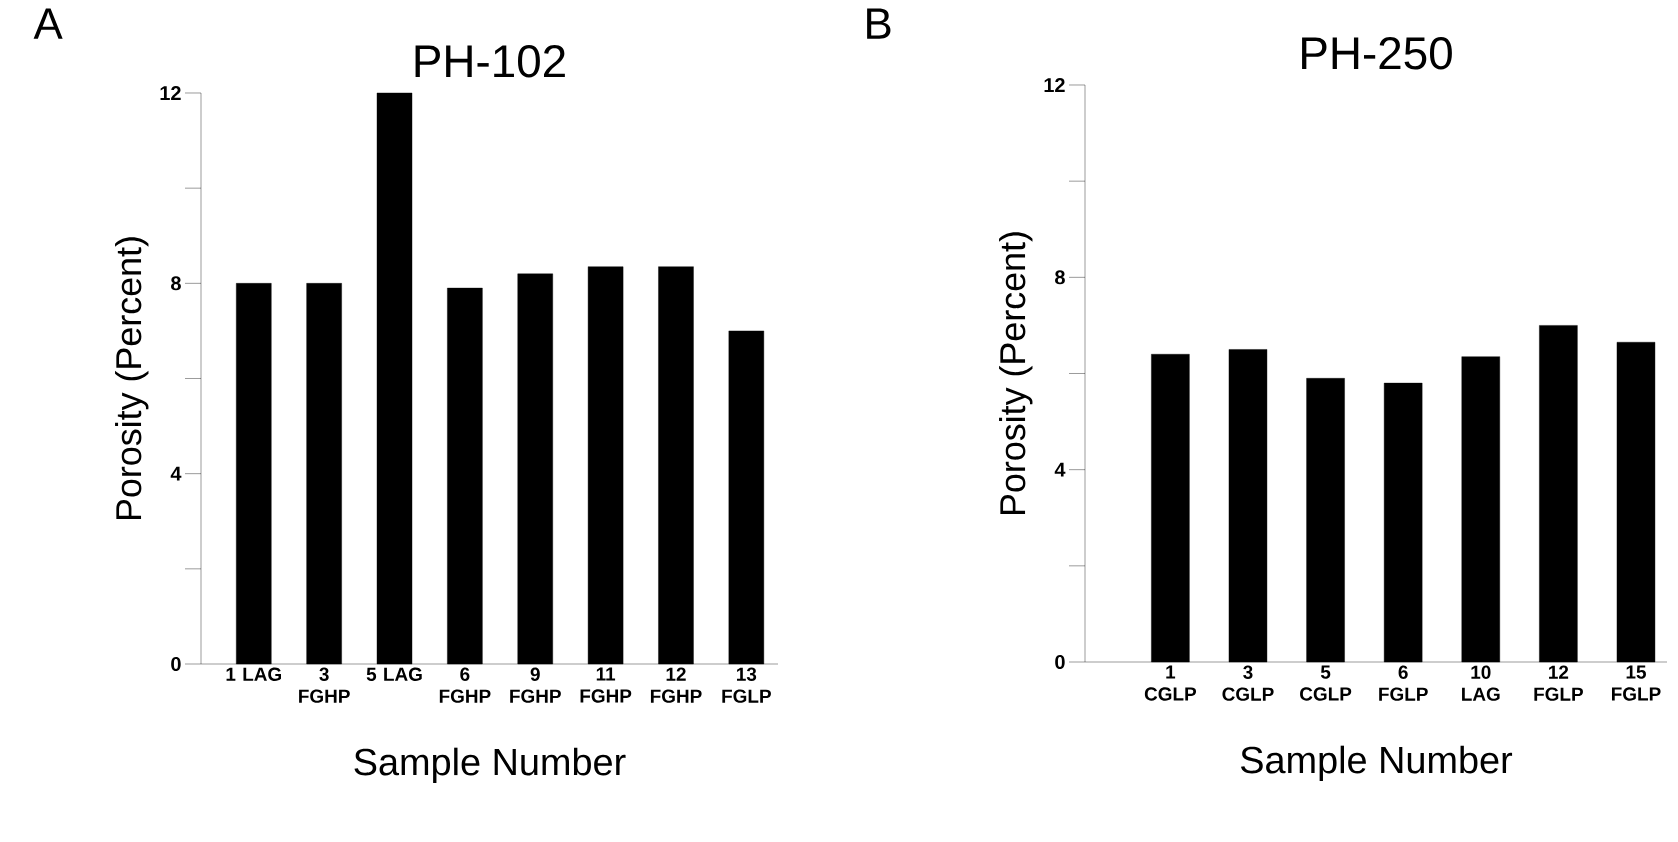 This screenshot has height=842, width=1678. I want to click on x-tick-label: 1 LAG, so click(253, 674).